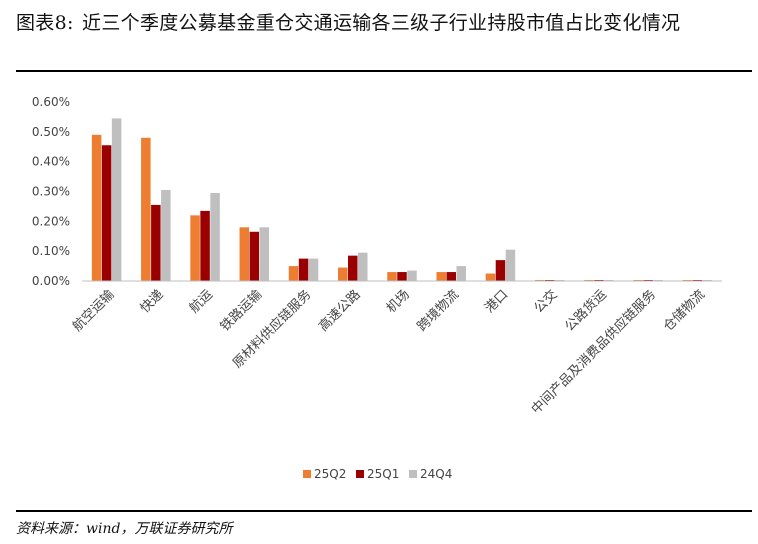 This screenshot has height=544, width=758. Describe the element at coordinates (438, 310) in the screenshot. I see `category-label: 跨境物流` at that location.